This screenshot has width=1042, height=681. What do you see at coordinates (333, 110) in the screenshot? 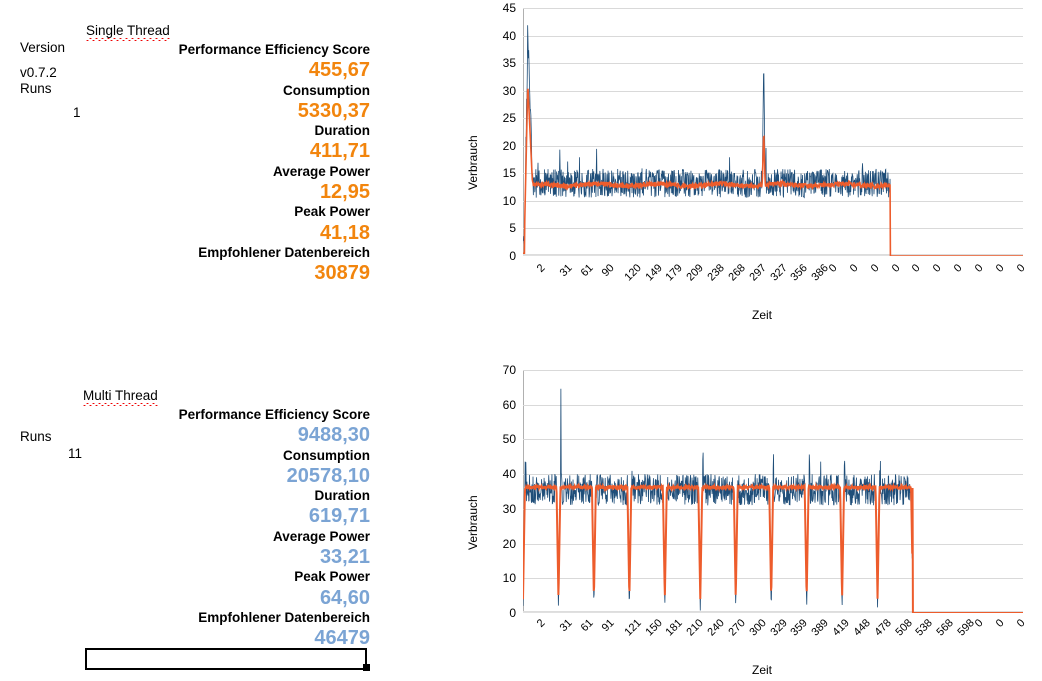
I see `metric-value: 5330,37` at bounding box center [333, 110].